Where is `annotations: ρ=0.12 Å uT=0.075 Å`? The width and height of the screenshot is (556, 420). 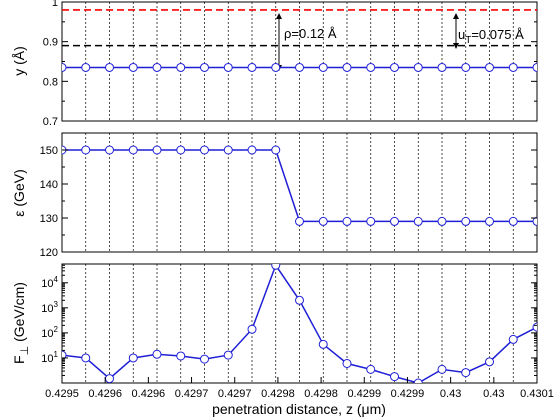 annotations: ρ=0.12 Å uT=0.075 Å is located at coordinates (400, 42).